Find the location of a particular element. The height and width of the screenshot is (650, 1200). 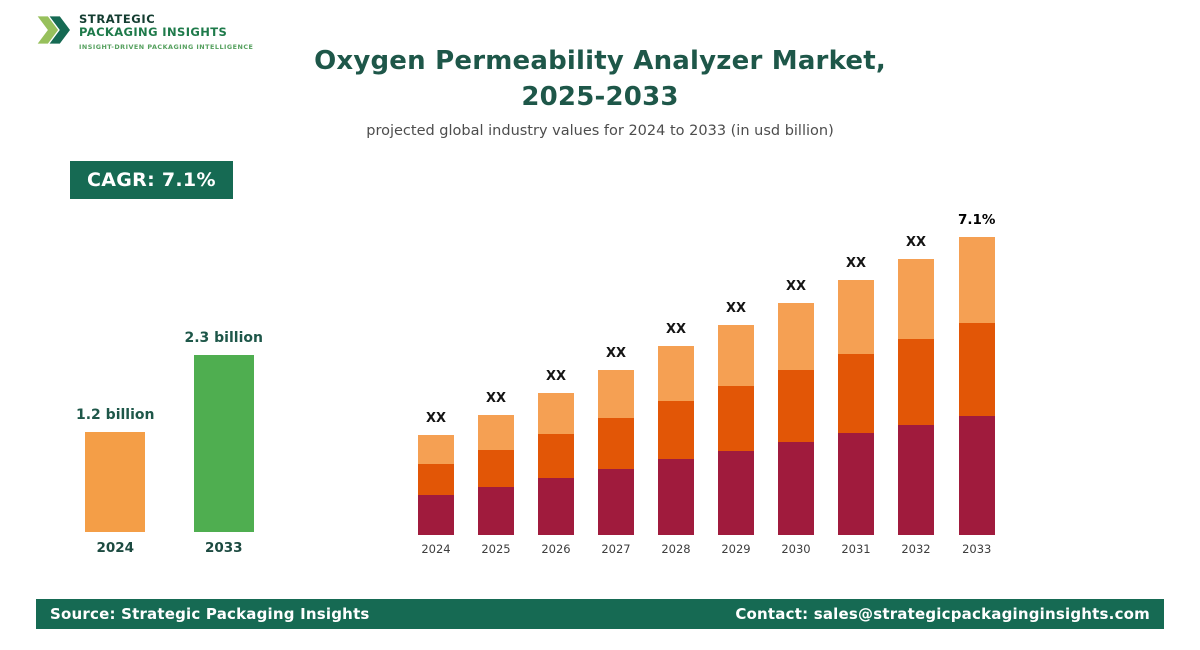

stacked-bar-column: XX 2030 is located at coordinates (796, 417).